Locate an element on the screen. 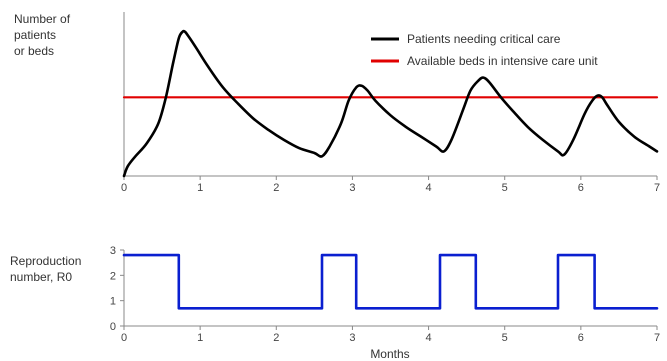  top-ylabel-line-3: or beds is located at coordinates (34, 51).